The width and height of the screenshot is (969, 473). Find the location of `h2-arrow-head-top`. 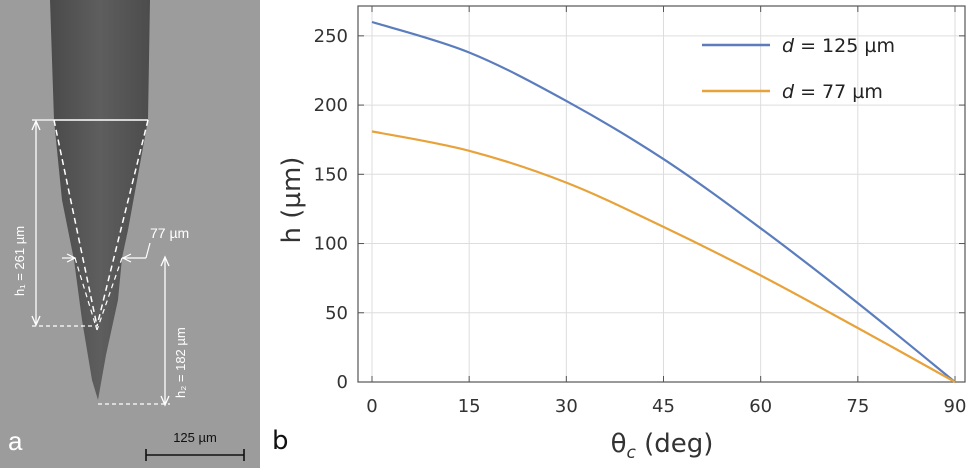

h2-arrow-head-top is located at coordinates (165, 261).